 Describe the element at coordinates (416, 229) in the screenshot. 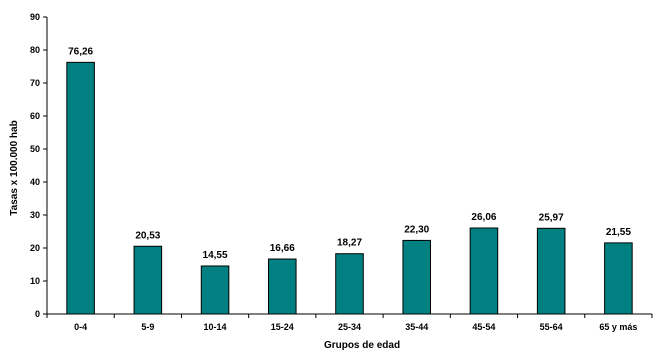

I see `data-label: 22,30` at that location.